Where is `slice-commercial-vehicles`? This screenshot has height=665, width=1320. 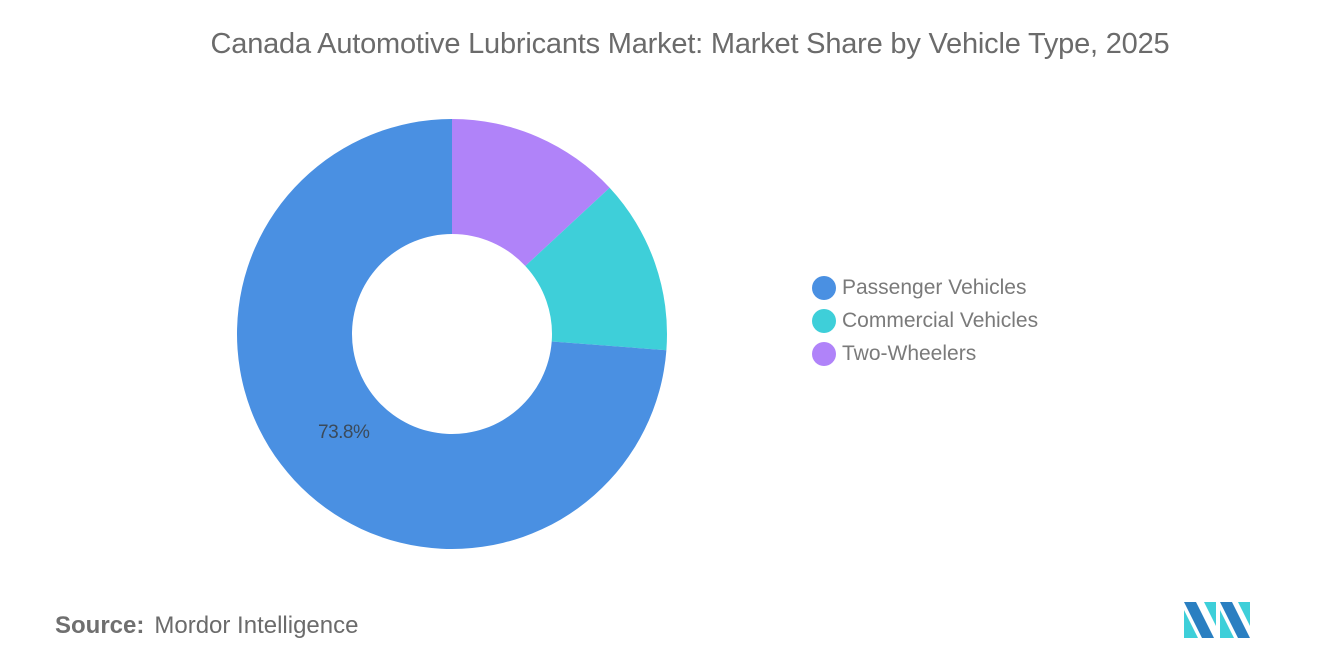 slice-commercial-vehicles is located at coordinates (596, 269).